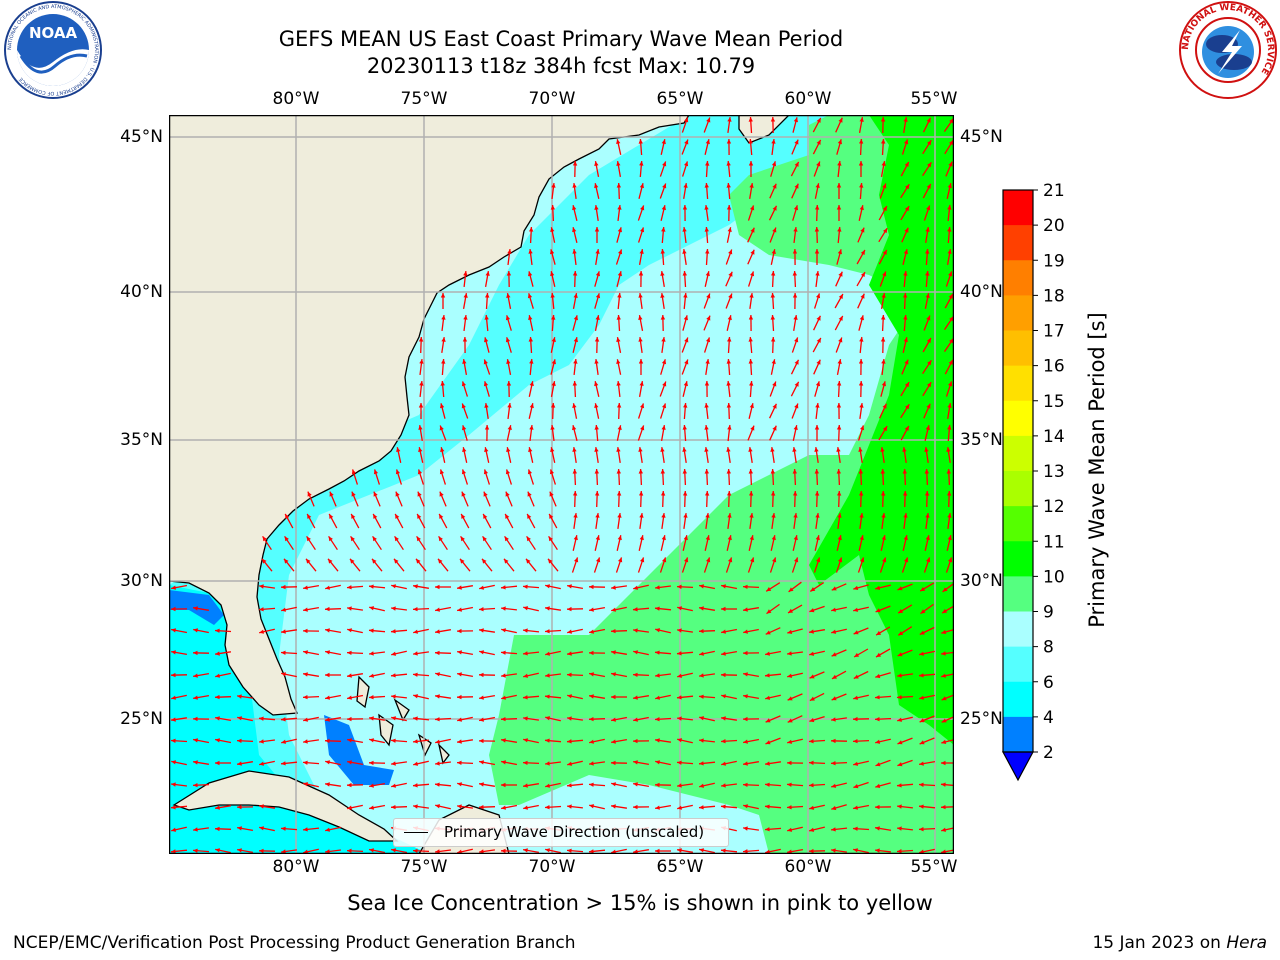  Describe the element at coordinates (1179, 943) in the screenshot. I see `footer-date: 15 Jan 2023 on Hera` at that location.